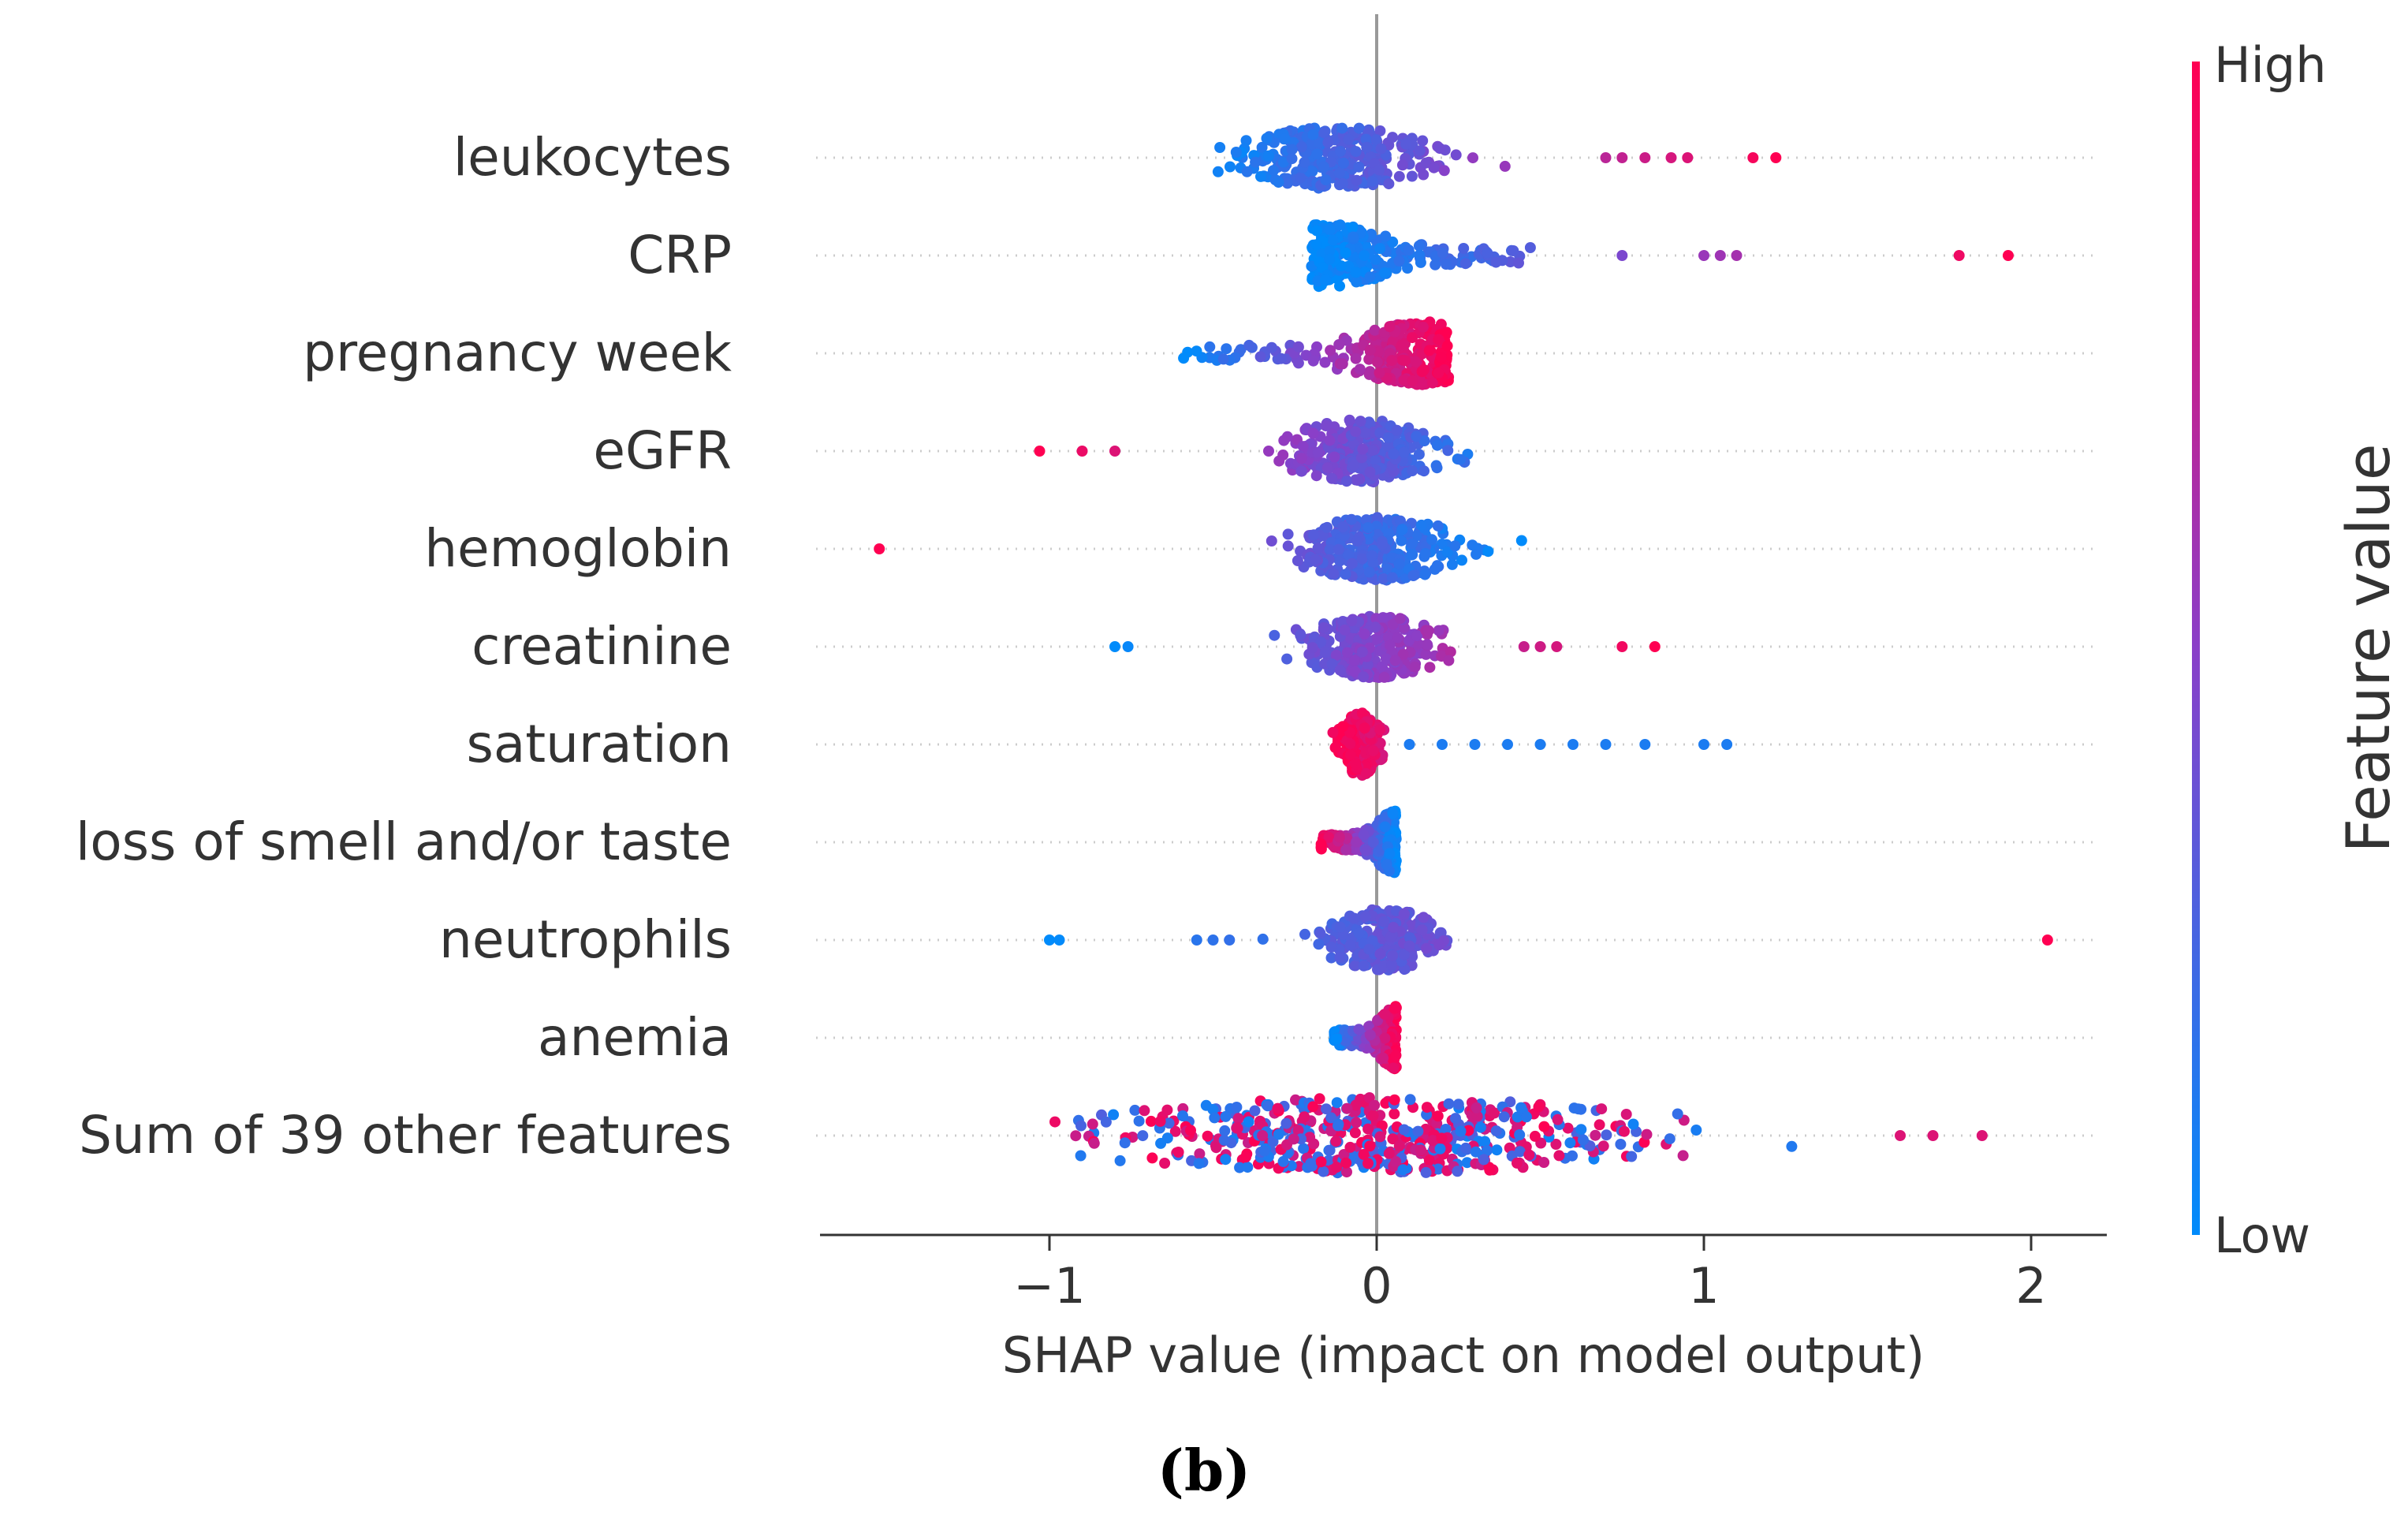 The height and width of the screenshot is (1522, 2408). What do you see at coordinates (1464, 1355) in the screenshot?
I see `x-axis-title: SHAP value (impact on model output)` at bounding box center [1464, 1355].